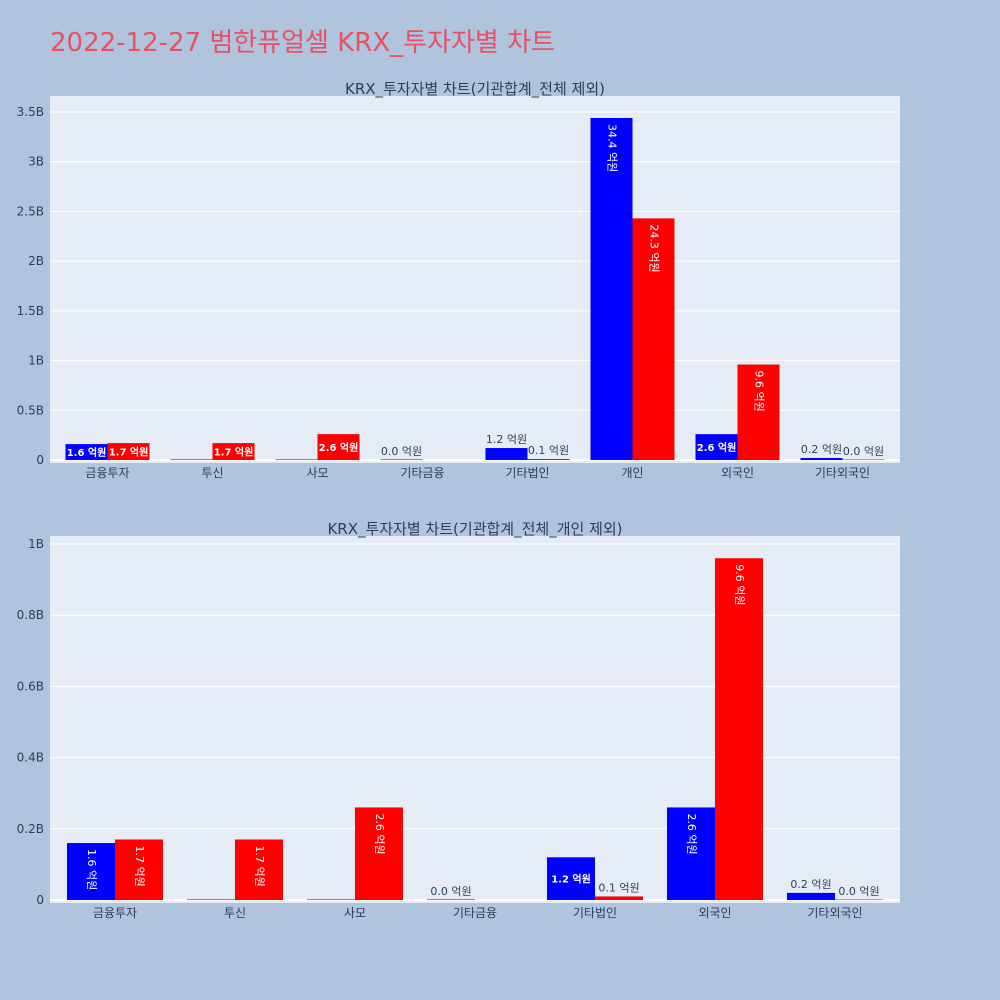 The height and width of the screenshot is (1000, 1000). I want to click on y-tick-label: 0.6B, so click(30, 686).